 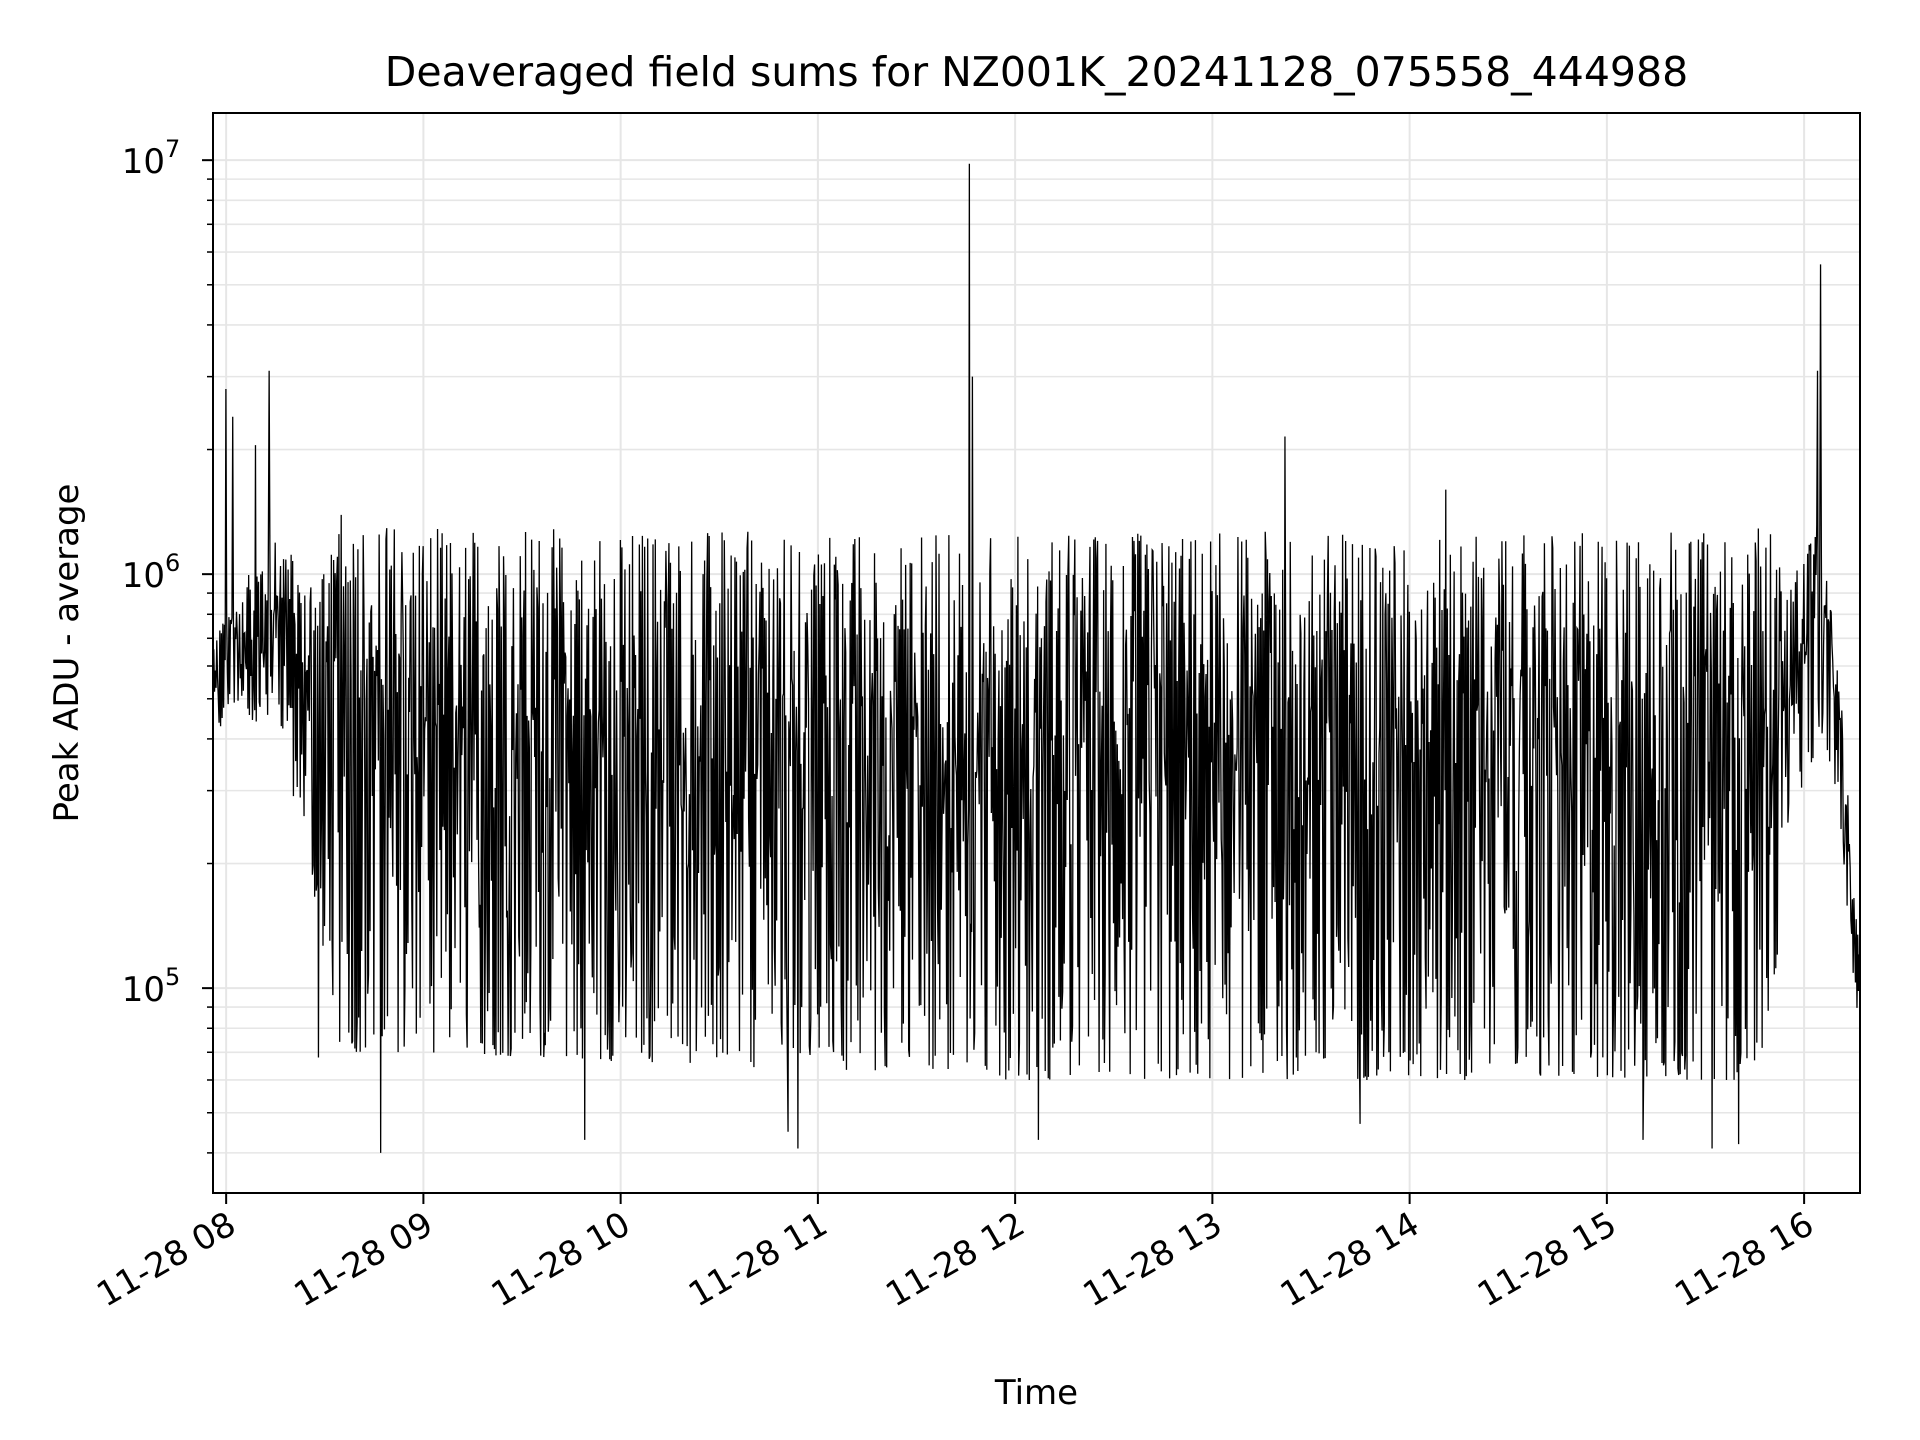 I want to click on y-tick-exponent: 7, so click(x=172, y=149).